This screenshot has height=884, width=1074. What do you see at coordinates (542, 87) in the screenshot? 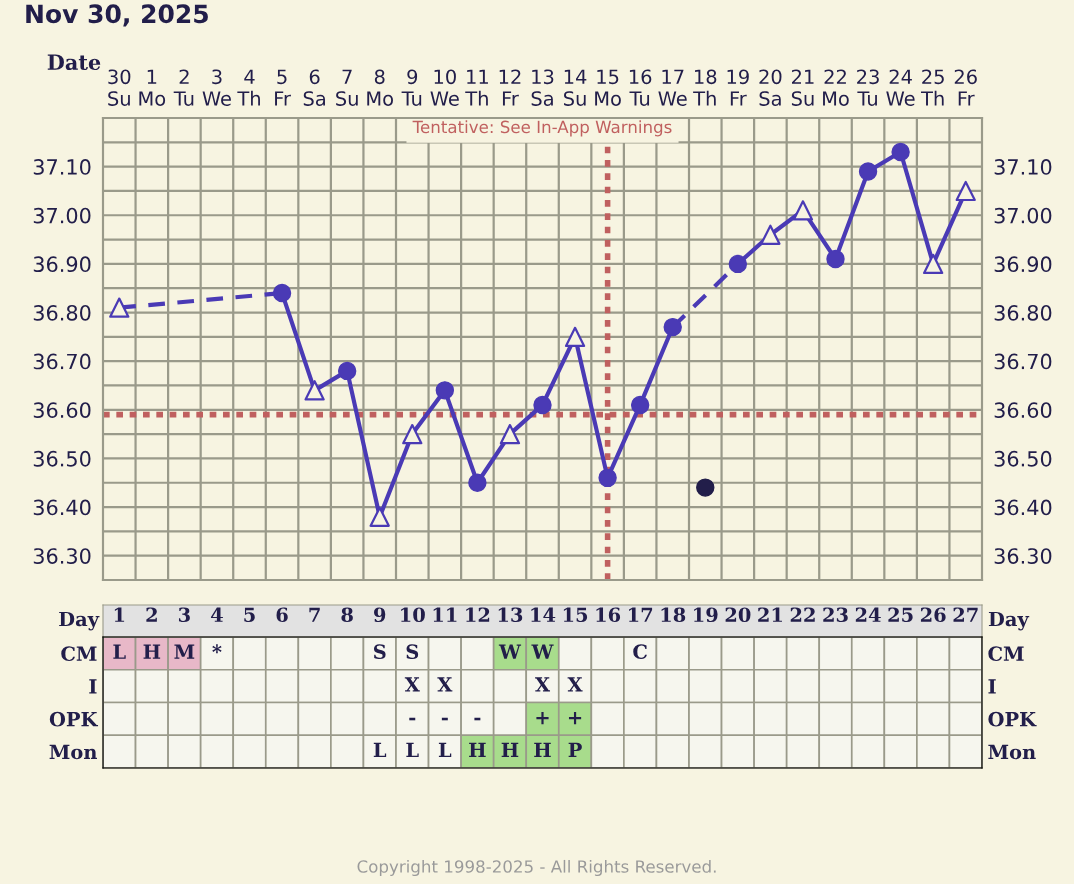
I see `x-tick-label: 13 Sa` at bounding box center [542, 87].